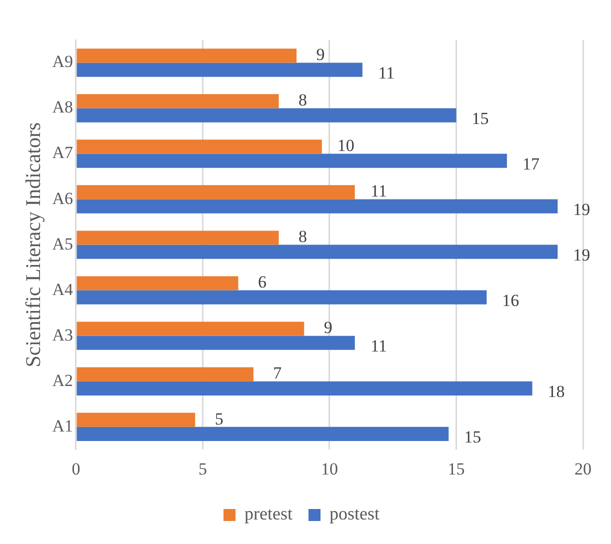 The width and height of the screenshot is (611, 544). What do you see at coordinates (62, 334) in the screenshot?
I see `y-tick-label: A3` at bounding box center [62, 334].